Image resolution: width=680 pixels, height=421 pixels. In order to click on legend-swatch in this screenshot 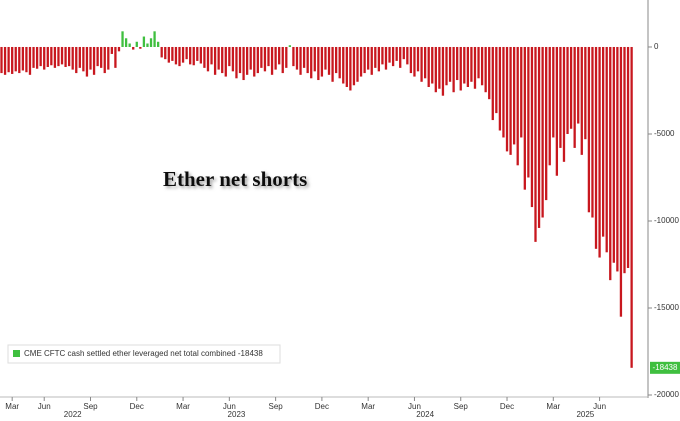, I will do `click(16, 353)`.